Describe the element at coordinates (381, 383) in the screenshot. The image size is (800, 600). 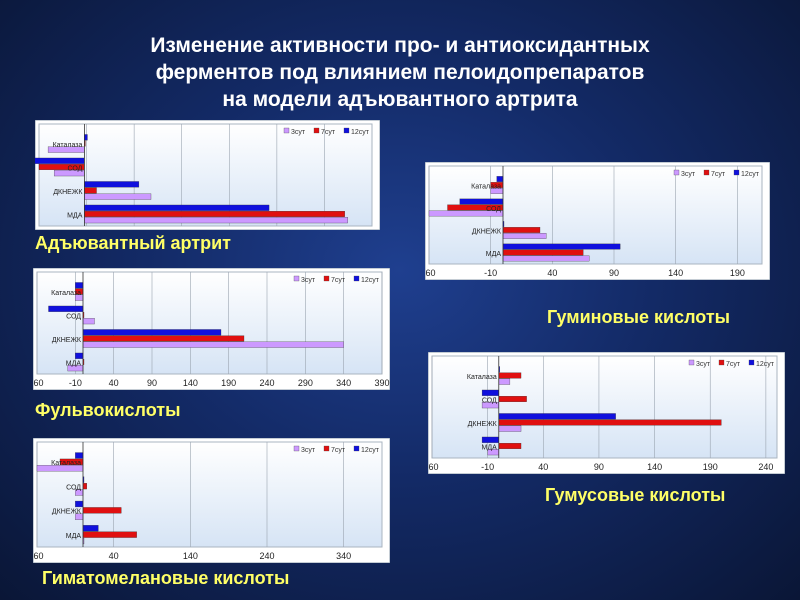
I see `x-tick-label: 390` at that location.